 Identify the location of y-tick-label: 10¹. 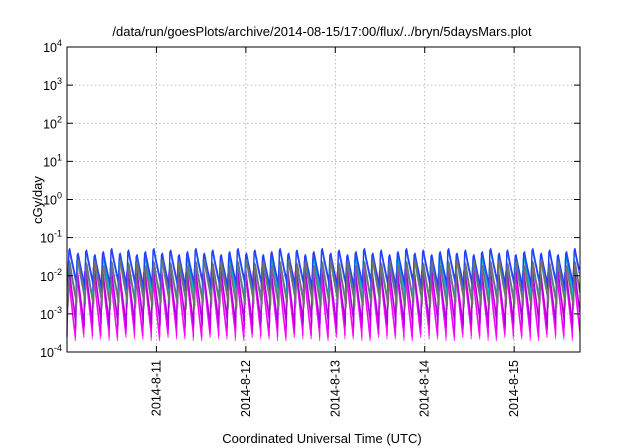
(52, 160).